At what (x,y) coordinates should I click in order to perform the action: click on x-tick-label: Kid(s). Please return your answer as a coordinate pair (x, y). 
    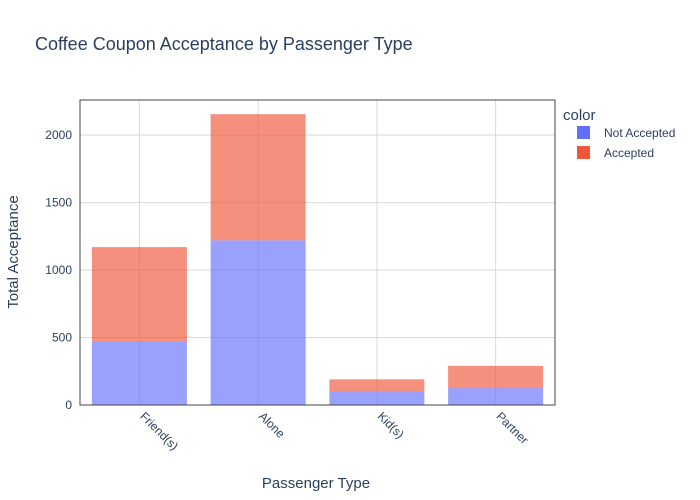
    Looking at the image, I should click on (391, 425).